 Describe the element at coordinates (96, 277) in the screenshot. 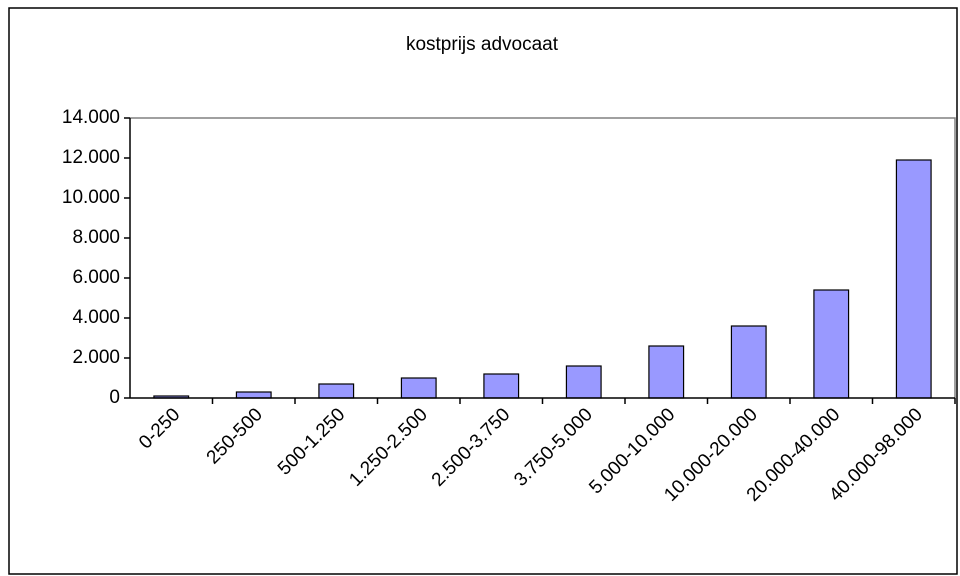

I see `y-tick-label: 6.000` at that location.